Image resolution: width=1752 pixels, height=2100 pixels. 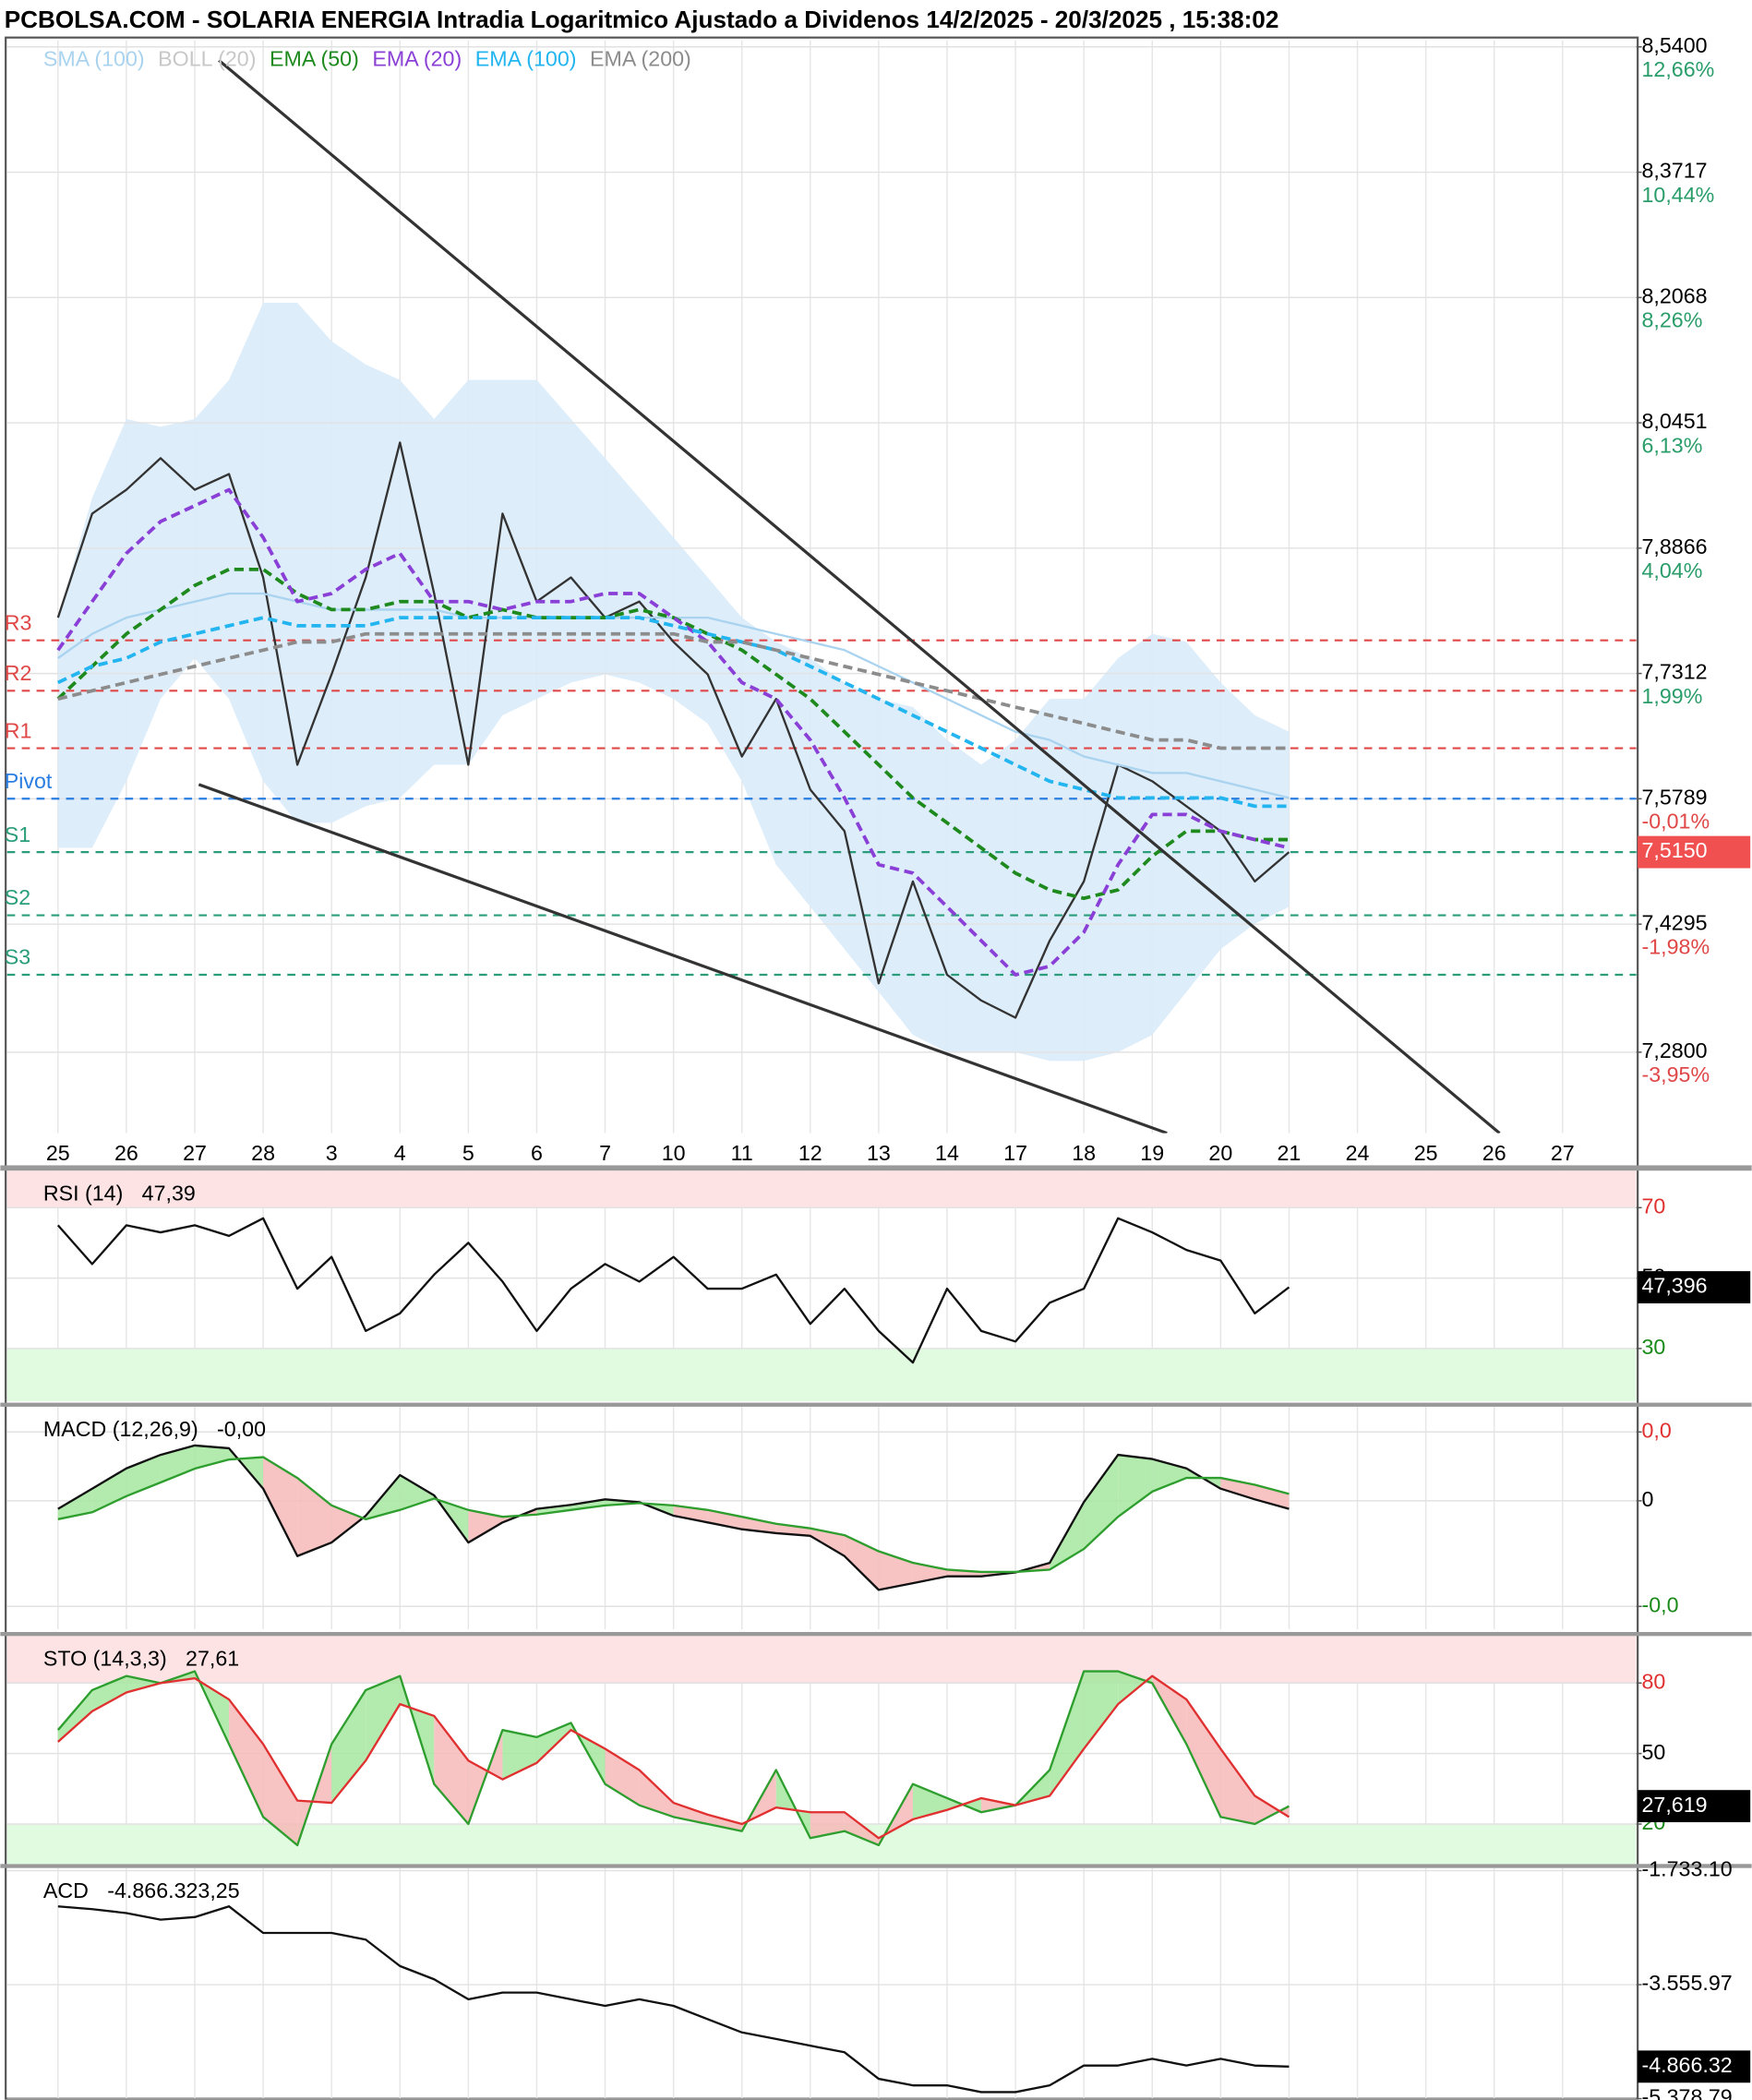 I want to click on value-tag-label: 27,619, so click(x=1675, y=1805).